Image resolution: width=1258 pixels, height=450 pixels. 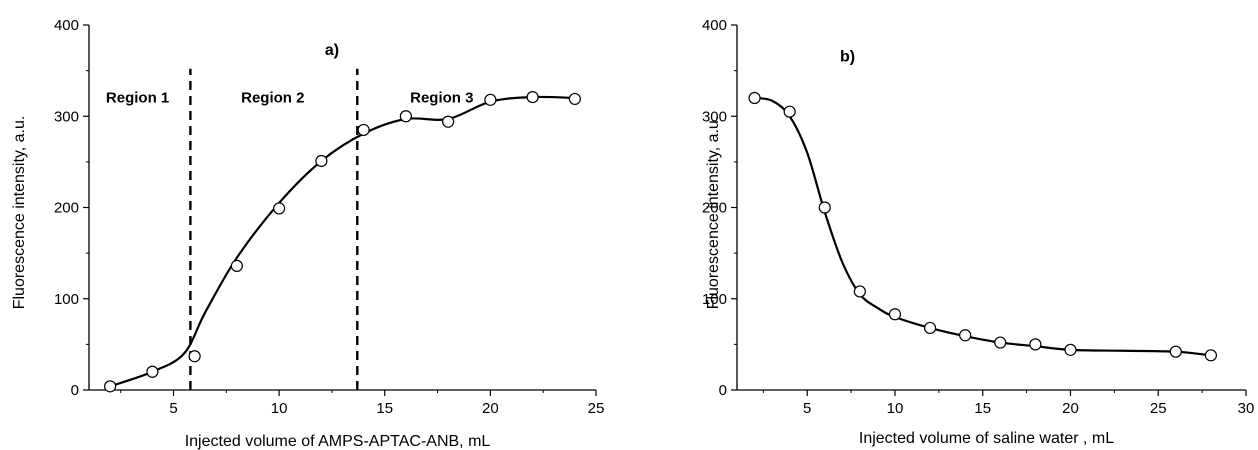 I want to click on chart-b-x-tick-label: 5, so click(x=807, y=408).